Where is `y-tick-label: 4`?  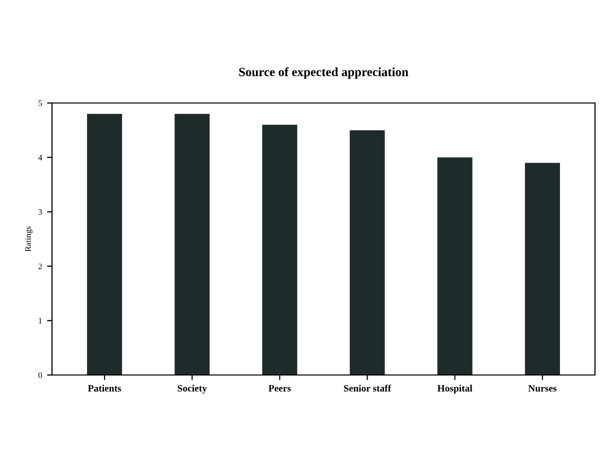 y-tick-label: 4 is located at coordinates (40, 157).